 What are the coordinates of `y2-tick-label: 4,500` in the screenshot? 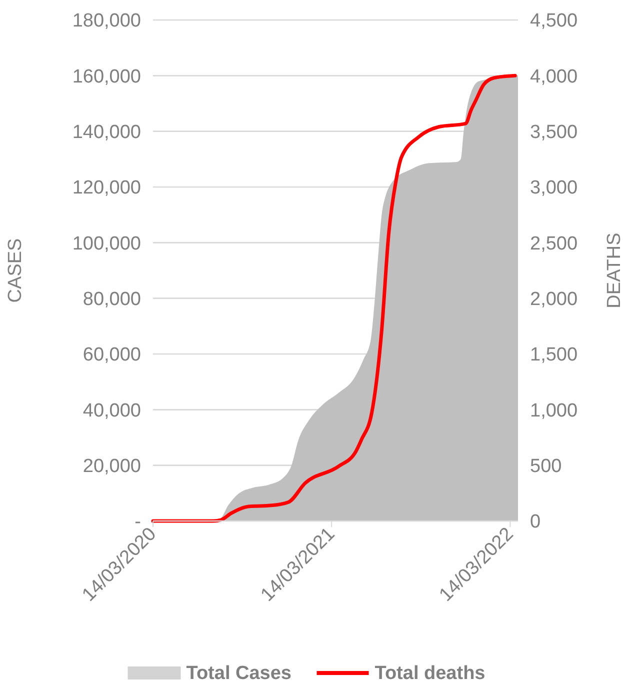 It's located at (554, 21).